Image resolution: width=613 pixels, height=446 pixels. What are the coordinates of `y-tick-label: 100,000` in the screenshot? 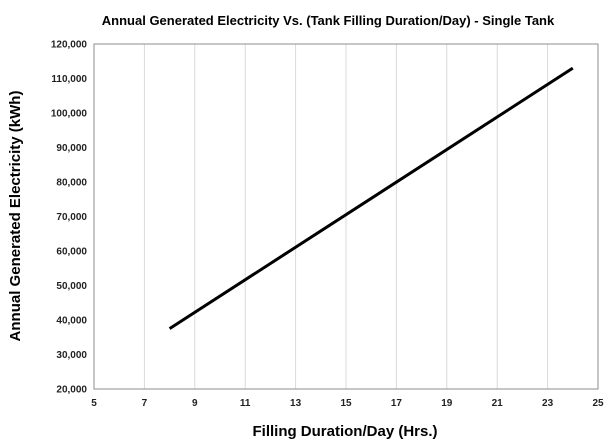 It's located at (69, 114).